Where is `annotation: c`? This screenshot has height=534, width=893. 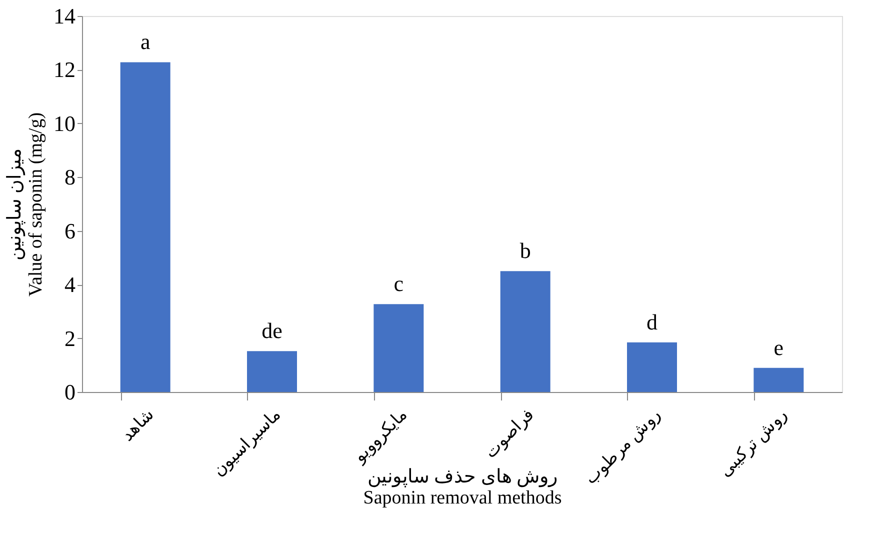
annotation: c is located at coordinates (399, 283).